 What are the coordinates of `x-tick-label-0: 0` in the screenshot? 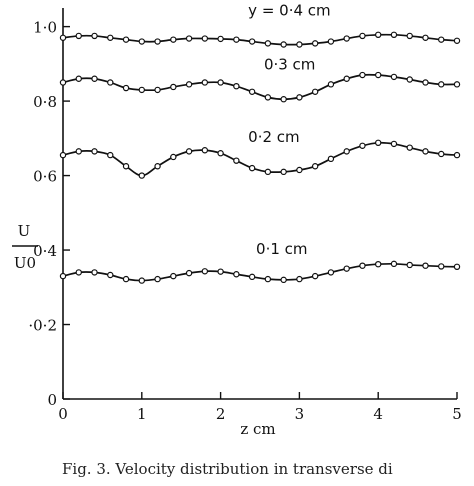 It's located at (63, 414).